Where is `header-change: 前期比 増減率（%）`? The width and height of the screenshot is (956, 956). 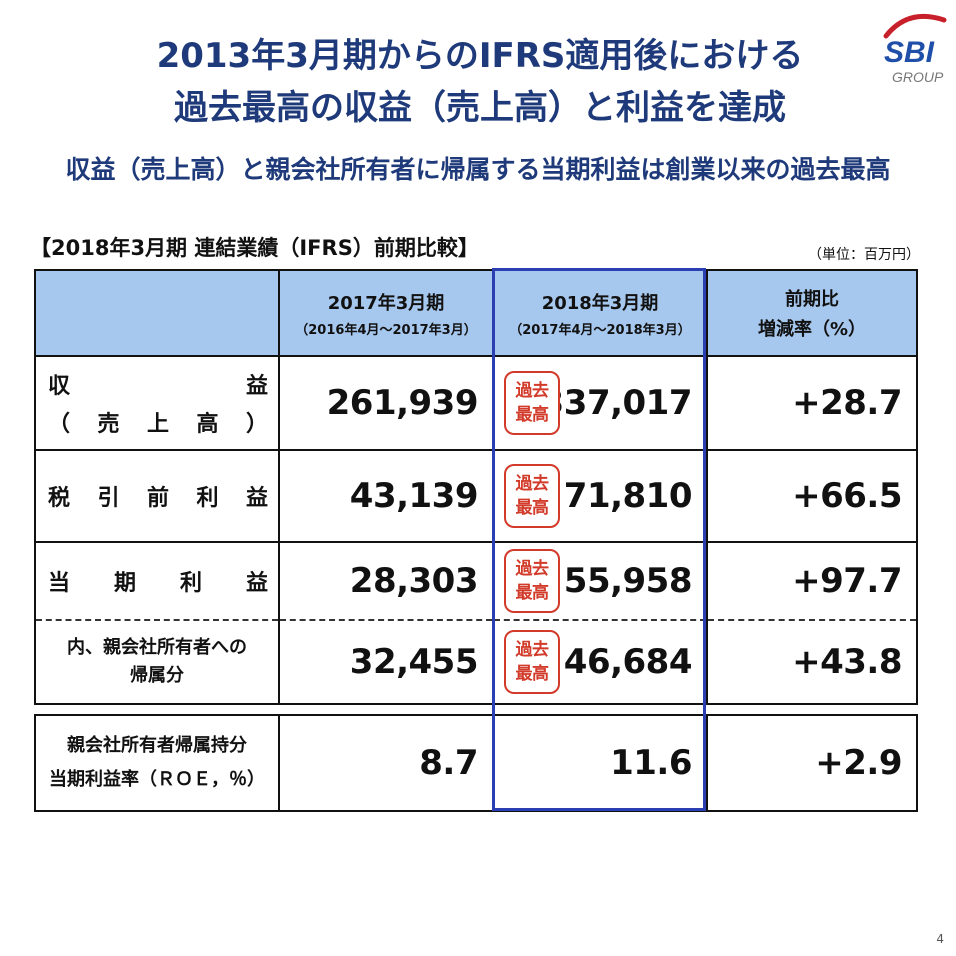
header-change: 前期比 増減率（%） is located at coordinates (812, 313).